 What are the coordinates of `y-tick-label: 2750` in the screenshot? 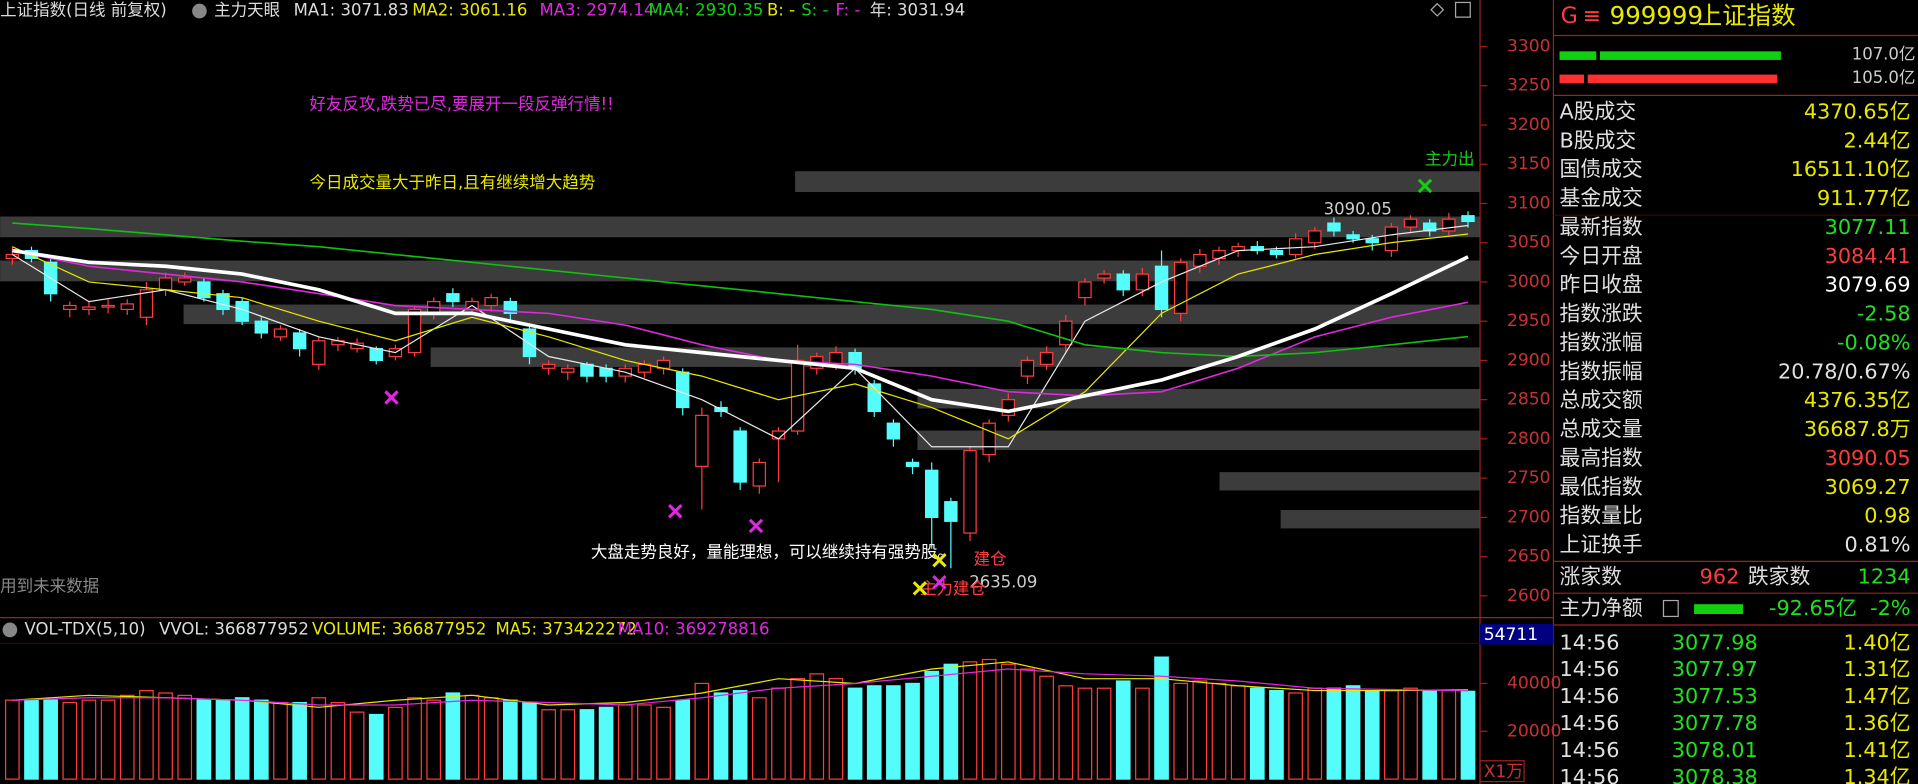 It's located at (1529, 478).